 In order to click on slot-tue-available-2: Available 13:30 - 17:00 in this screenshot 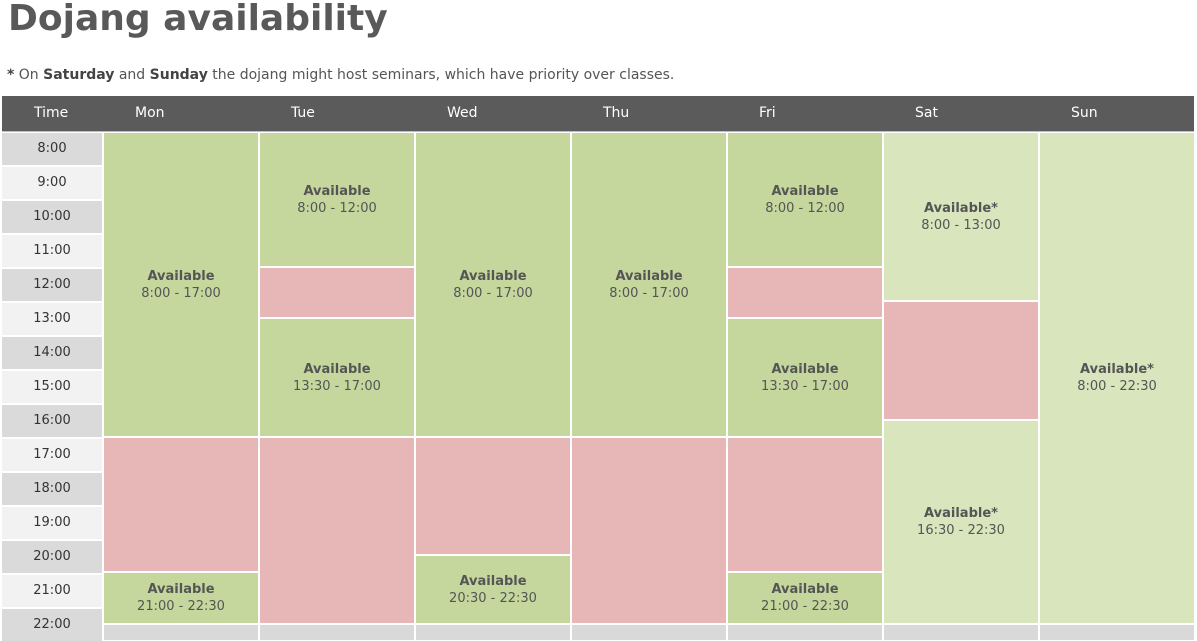, I will do `click(337, 377)`.